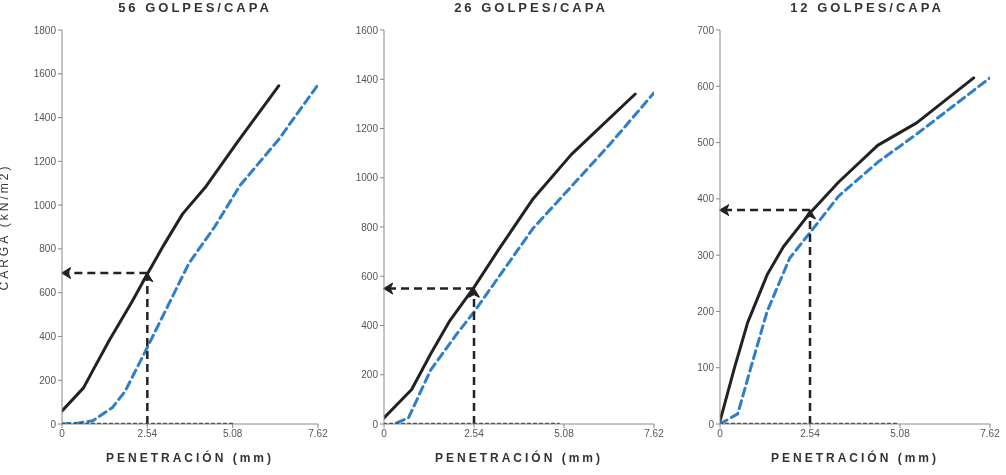  I want to click on chart-title: 56 GOLPES/CAPA, so click(195, 8).